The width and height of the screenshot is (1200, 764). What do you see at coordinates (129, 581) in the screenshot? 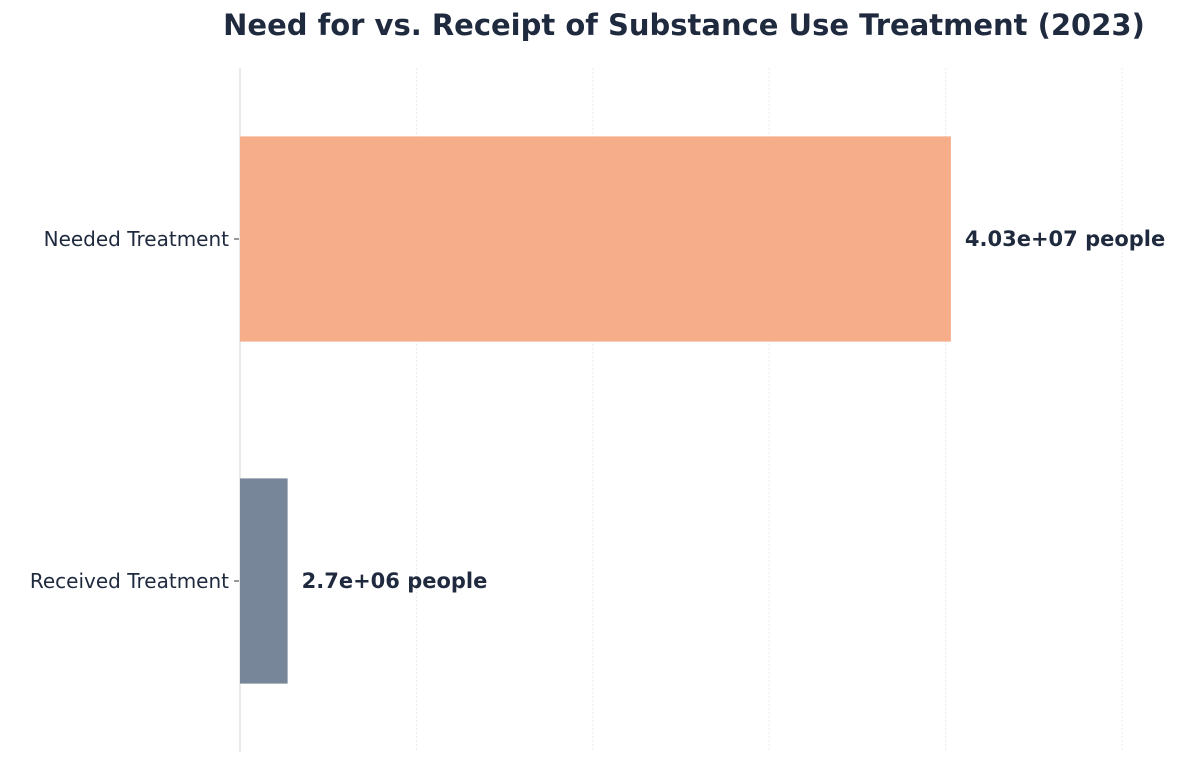
I see `y-tick-label: Received Treatment` at bounding box center [129, 581].